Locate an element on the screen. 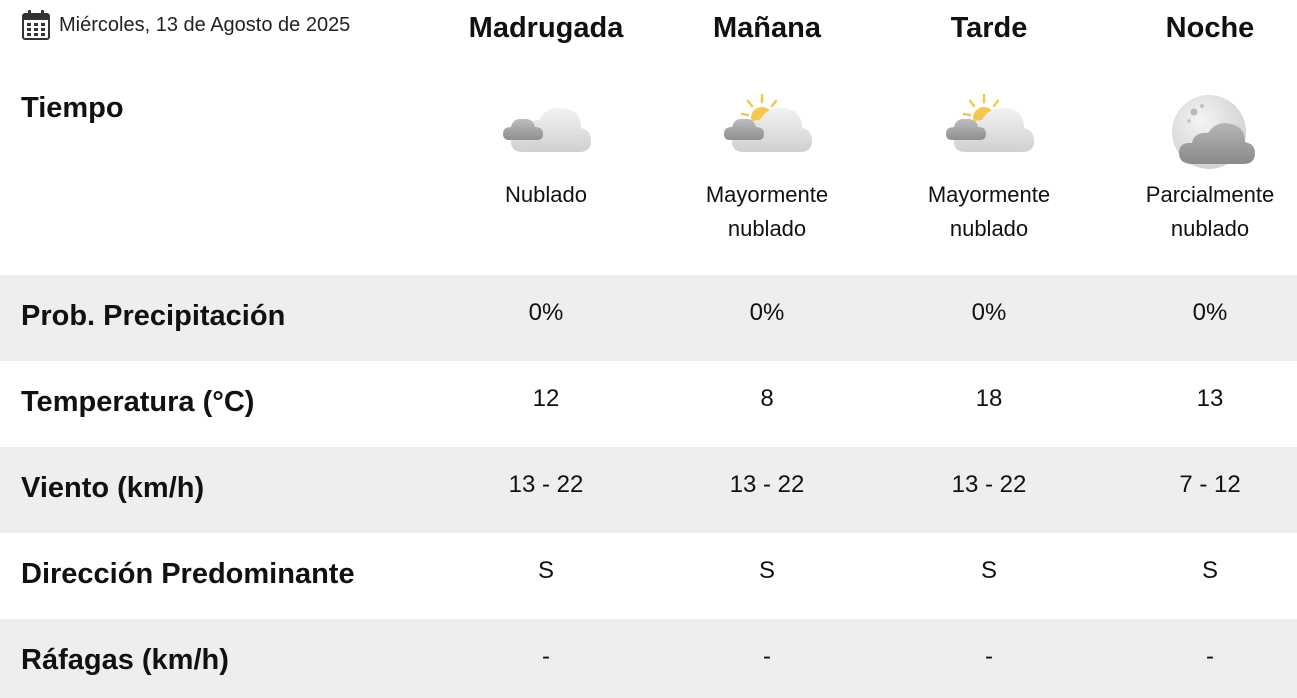 Image resolution: width=1297 pixels, height=698 pixels. weather-cell-manana: Mayormente nublado is located at coordinates (767, 169).